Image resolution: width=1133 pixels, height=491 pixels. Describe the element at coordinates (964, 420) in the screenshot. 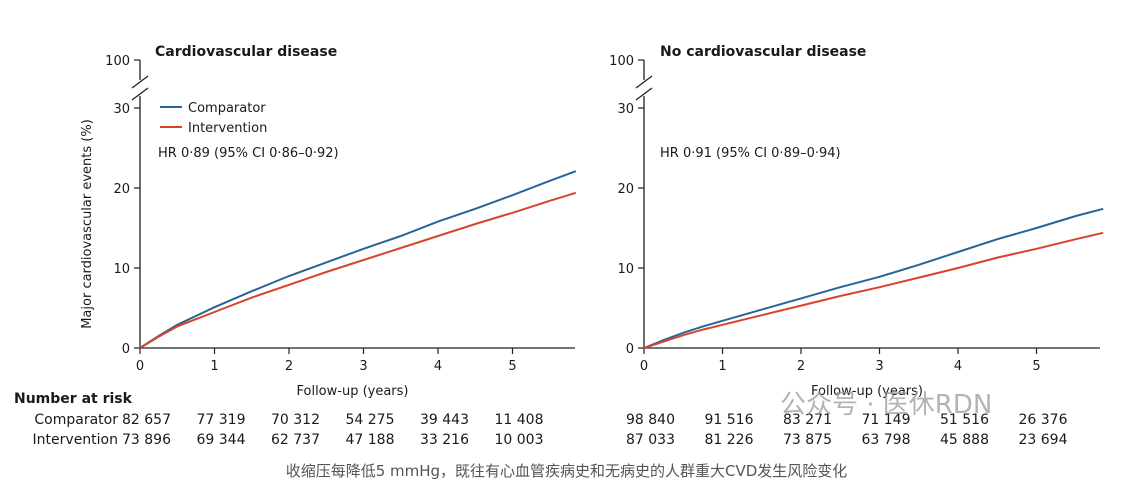

I see `risk-cell: 51 516` at that location.